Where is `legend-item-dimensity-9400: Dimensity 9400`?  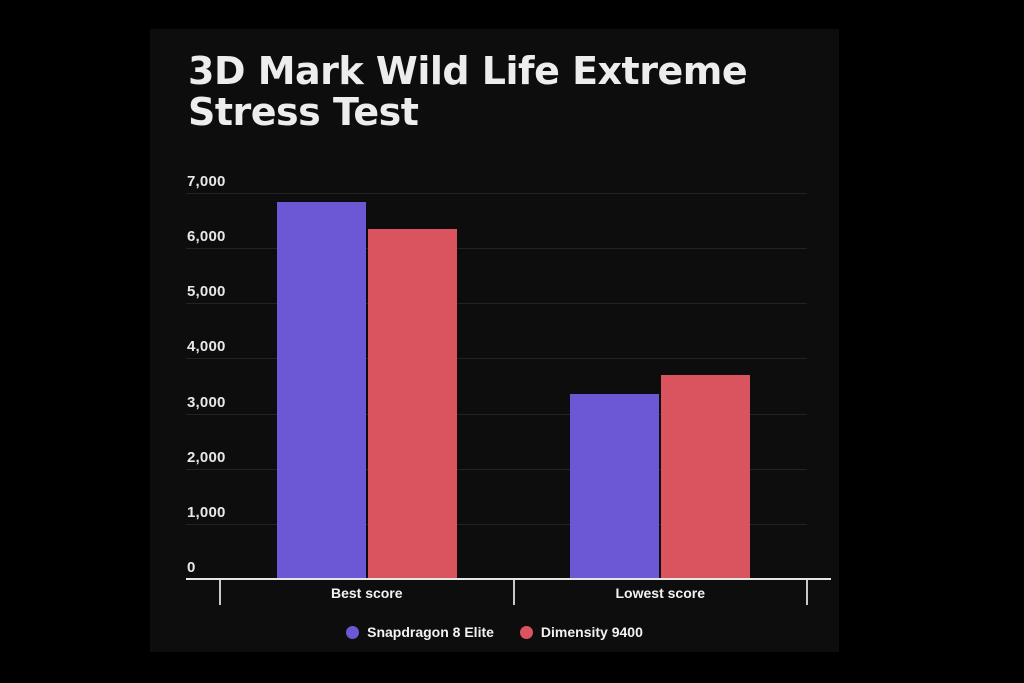 legend-item-dimensity-9400: Dimensity 9400 is located at coordinates (581, 632).